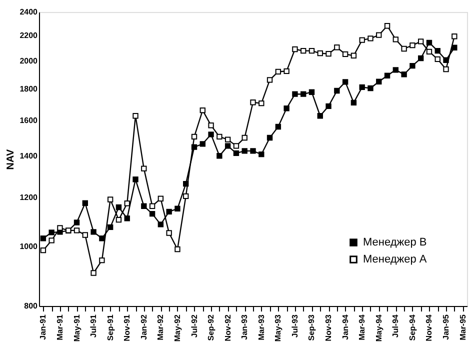 The height and width of the screenshot is (344, 475). What do you see at coordinates (93, 326) in the screenshot?
I see `x-tick-label: Jul-91` at bounding box center [93, 326].